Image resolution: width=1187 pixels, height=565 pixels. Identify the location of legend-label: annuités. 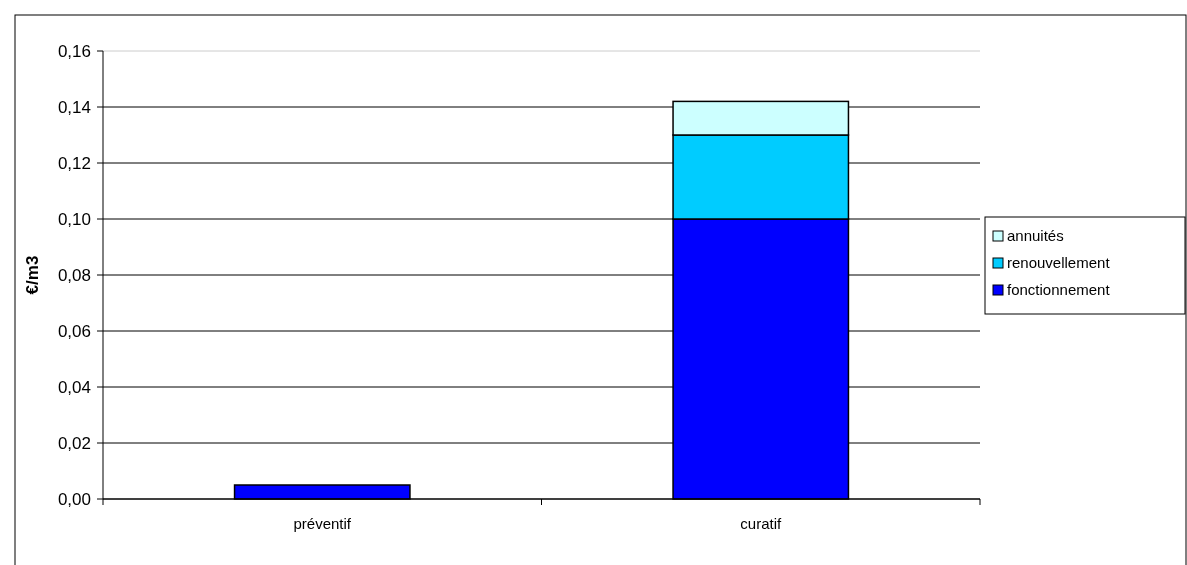
(1035, 236).